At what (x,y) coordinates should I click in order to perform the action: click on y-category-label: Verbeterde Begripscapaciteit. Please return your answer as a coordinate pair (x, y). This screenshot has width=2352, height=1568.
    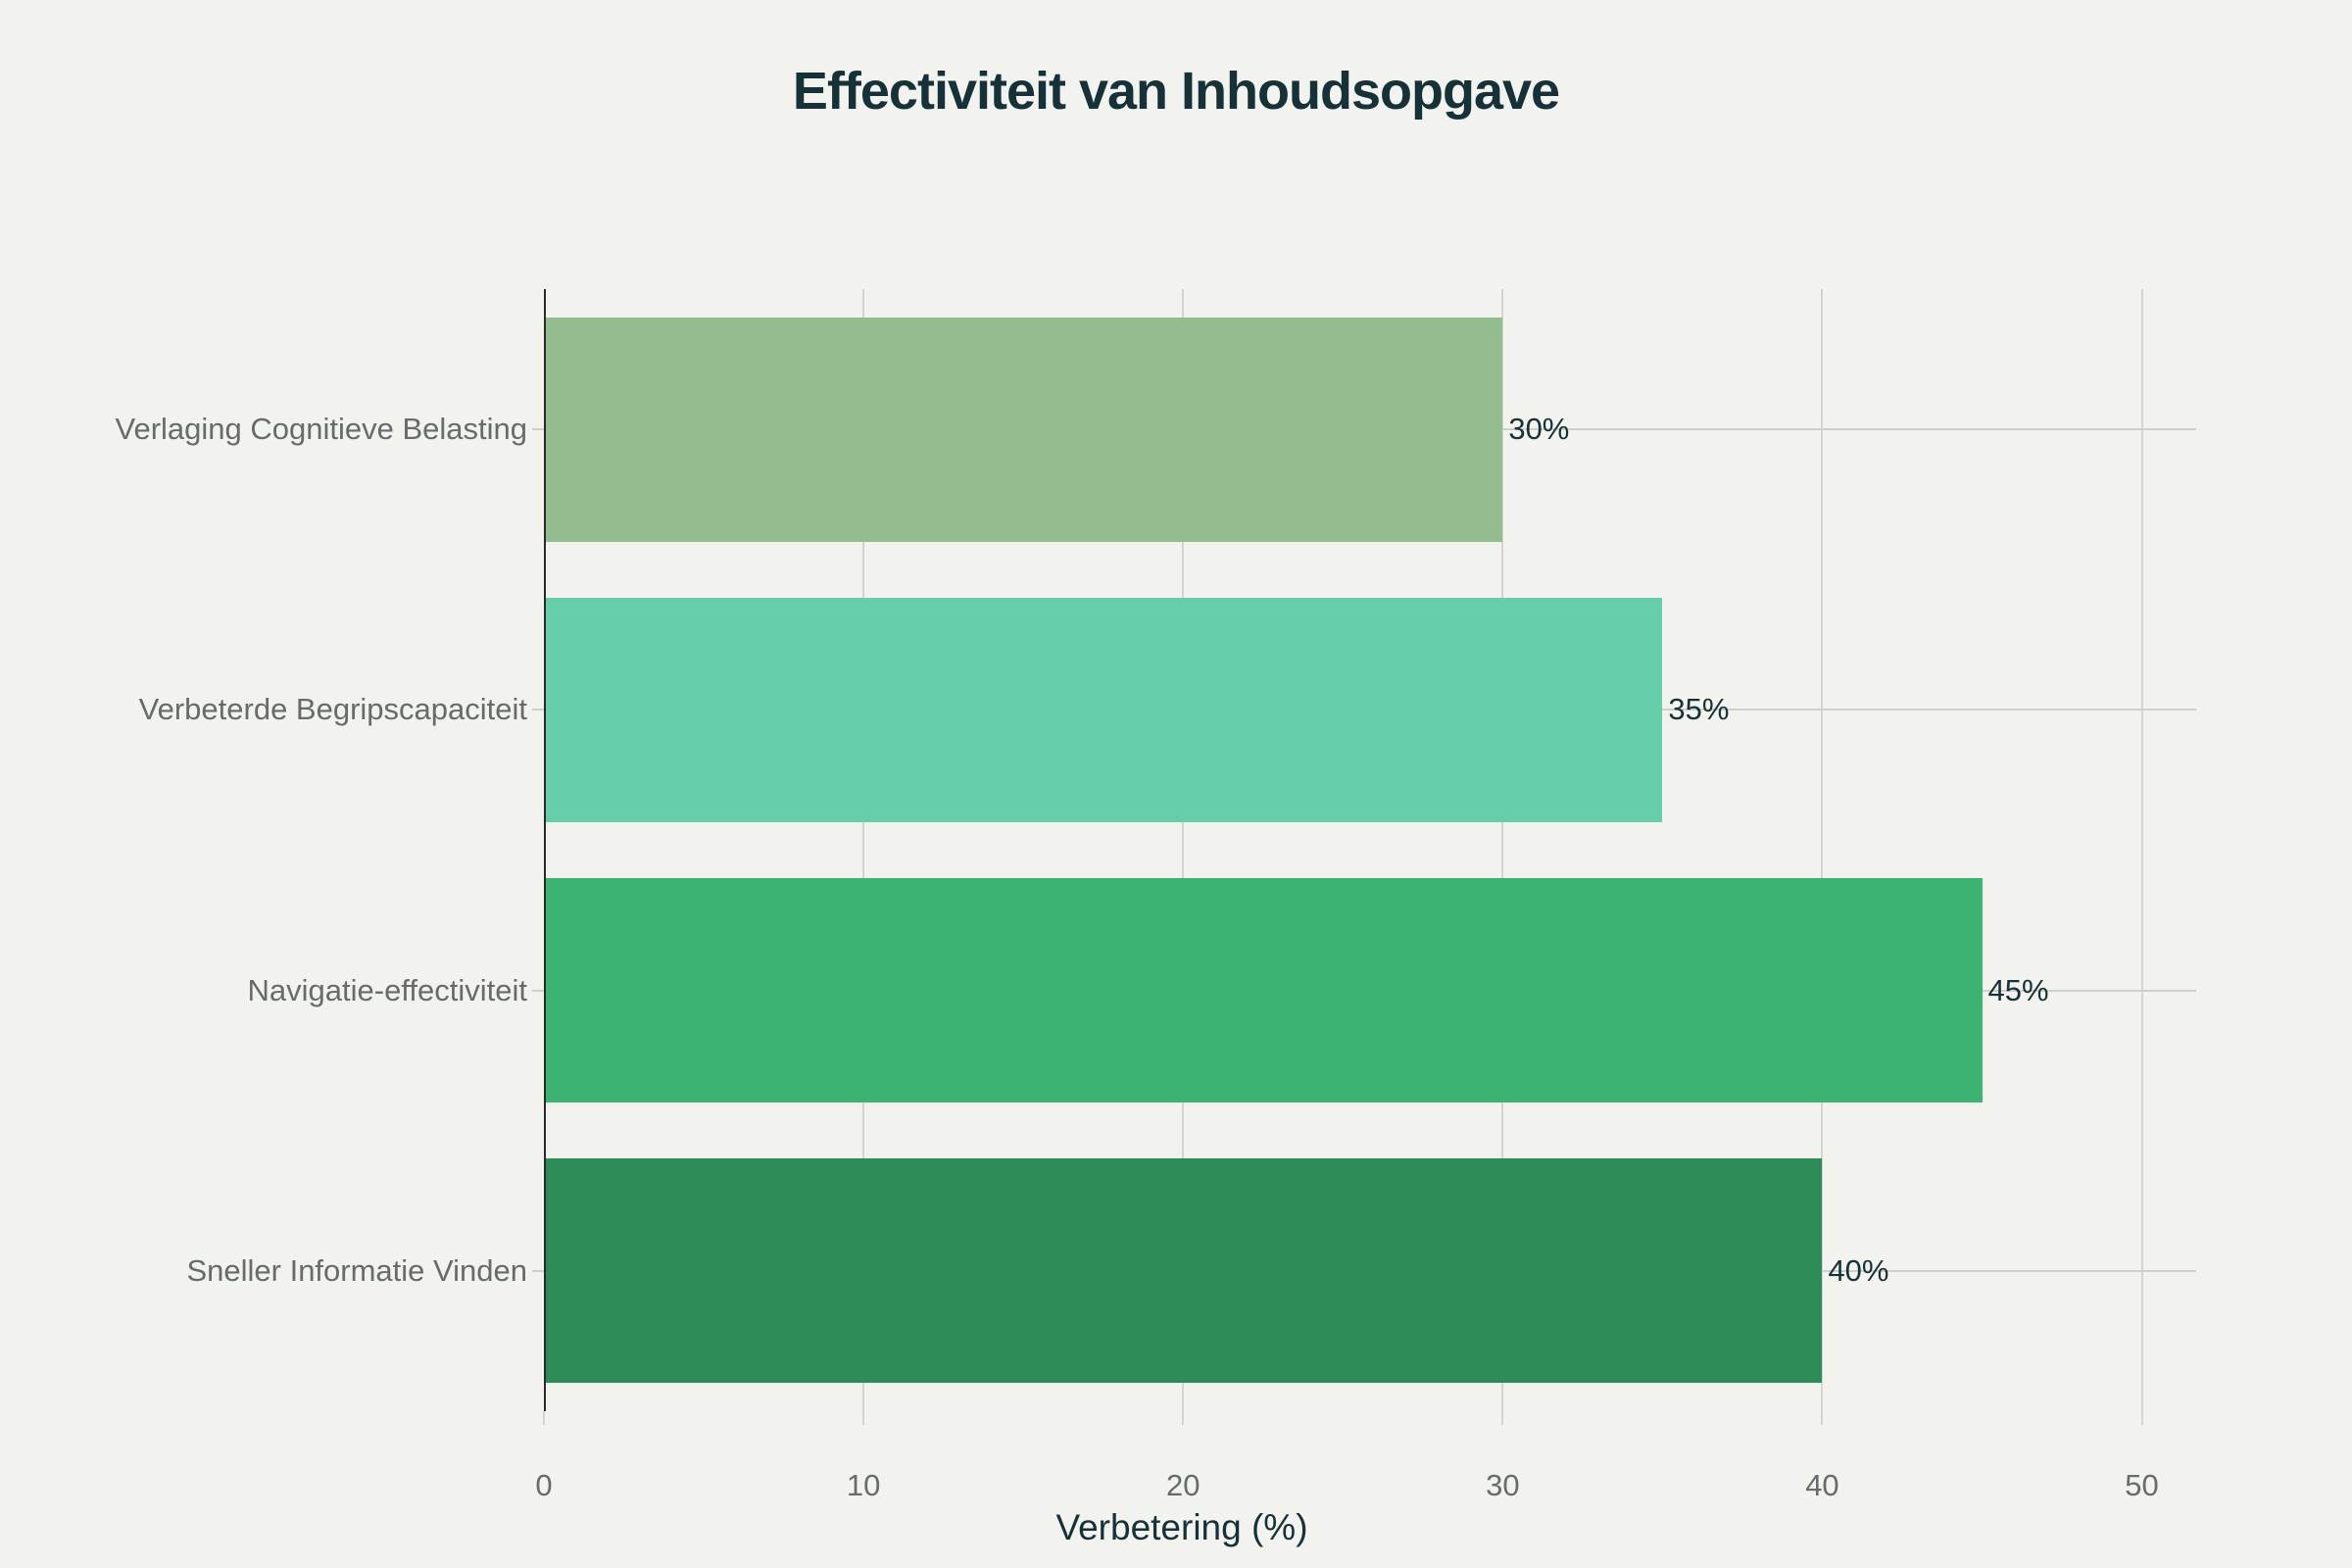
    Looking at the image, I should click on (332, 709).